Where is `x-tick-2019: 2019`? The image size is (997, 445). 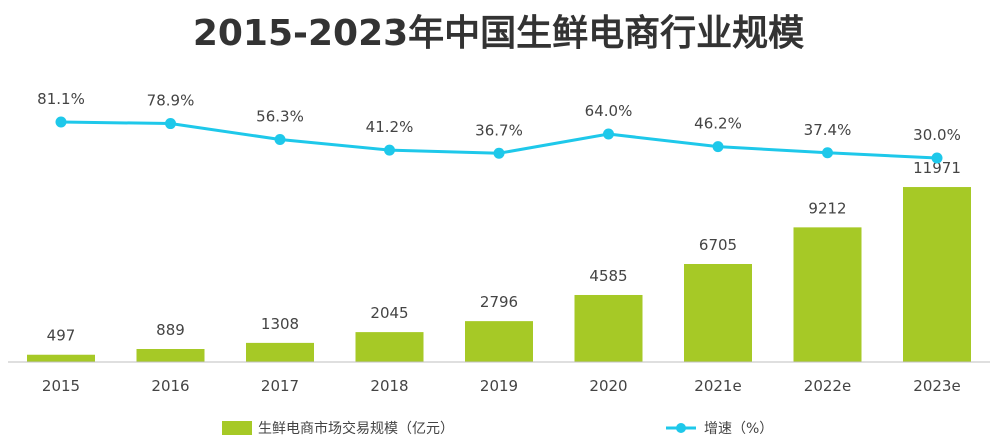
x-tick-2019: 2019 is located at coordinates (499, 386).